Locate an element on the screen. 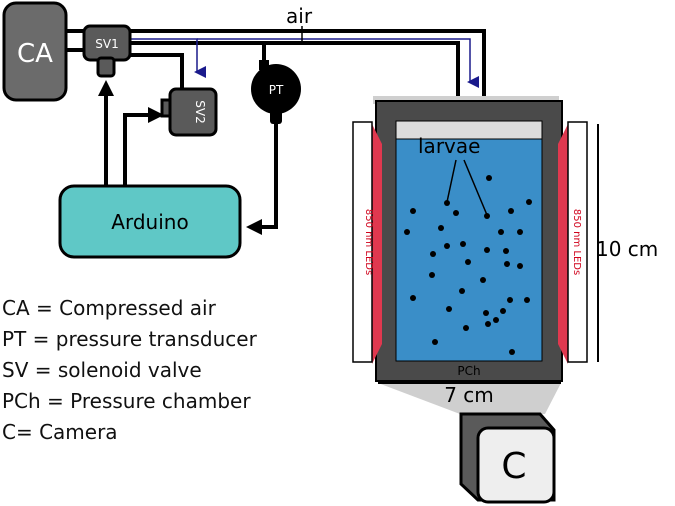 The image size is (675, 506). camera-view-cone is located at coordinates (469, 398).